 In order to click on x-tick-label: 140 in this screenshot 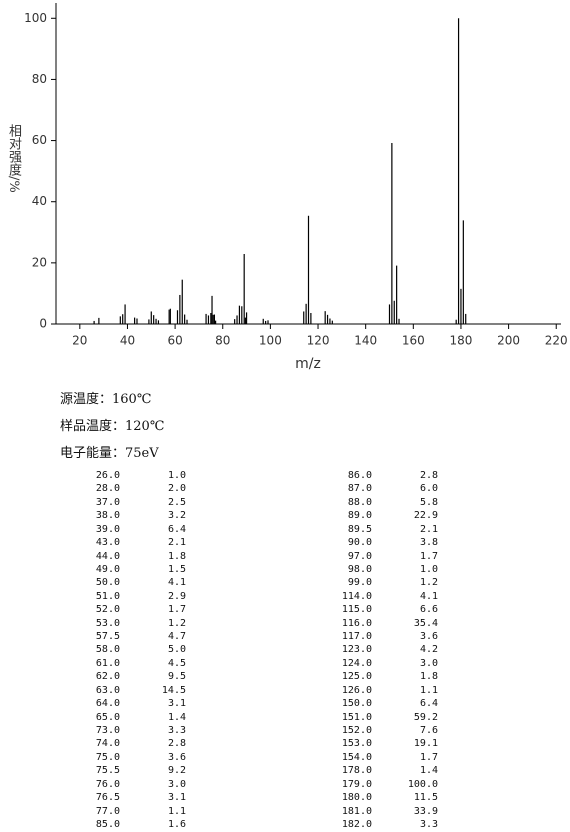, I will do `click(365, 341)`.